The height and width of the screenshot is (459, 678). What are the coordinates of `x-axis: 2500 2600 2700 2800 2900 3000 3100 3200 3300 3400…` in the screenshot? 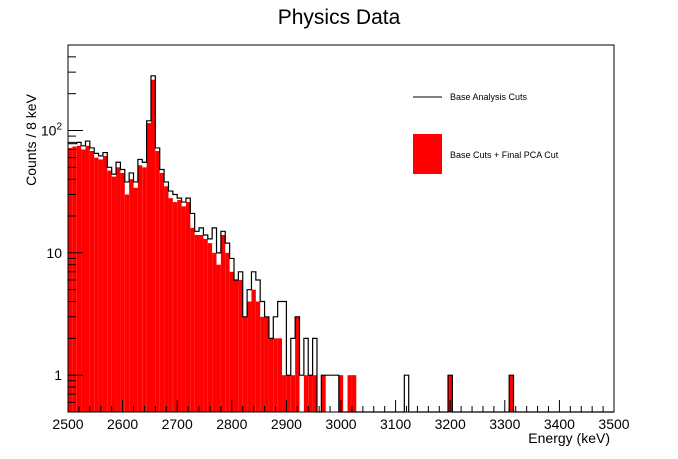 It's located at (341, 416).